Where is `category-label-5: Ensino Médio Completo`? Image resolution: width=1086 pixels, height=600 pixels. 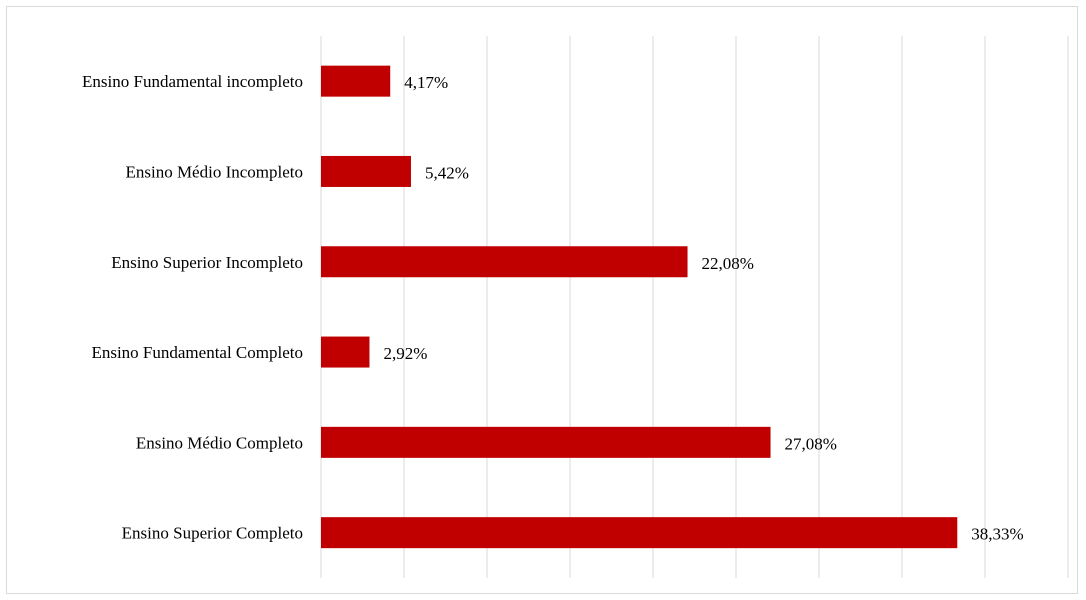 category-label-5: Ensino Médio Completo is located at coordinates (219, 442).